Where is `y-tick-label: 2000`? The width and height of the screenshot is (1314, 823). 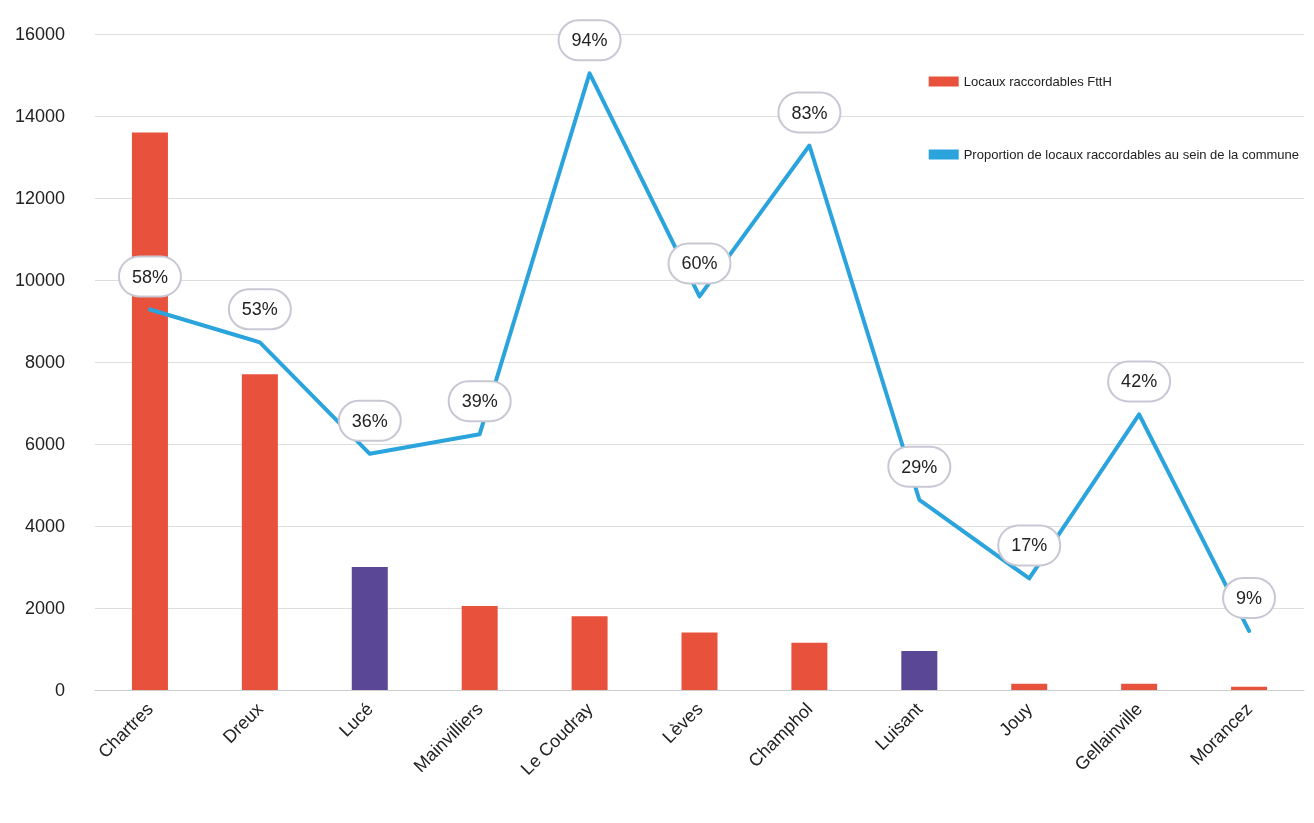 y-tick-label: 2000 is located at coordinates (44, 608).